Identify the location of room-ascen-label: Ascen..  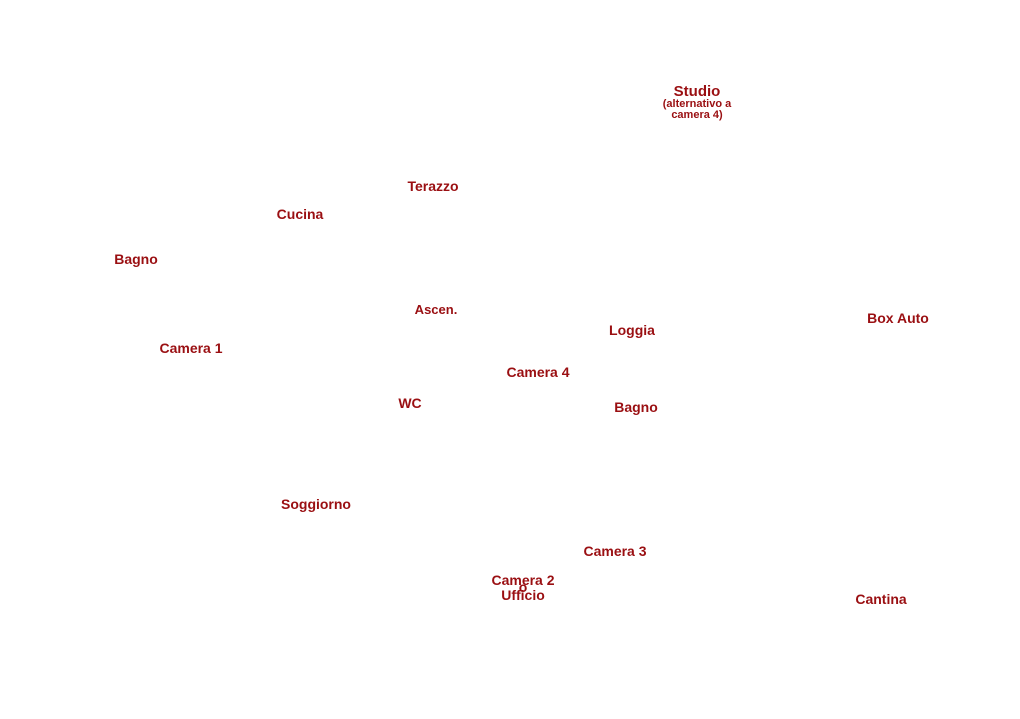
(436, 309).